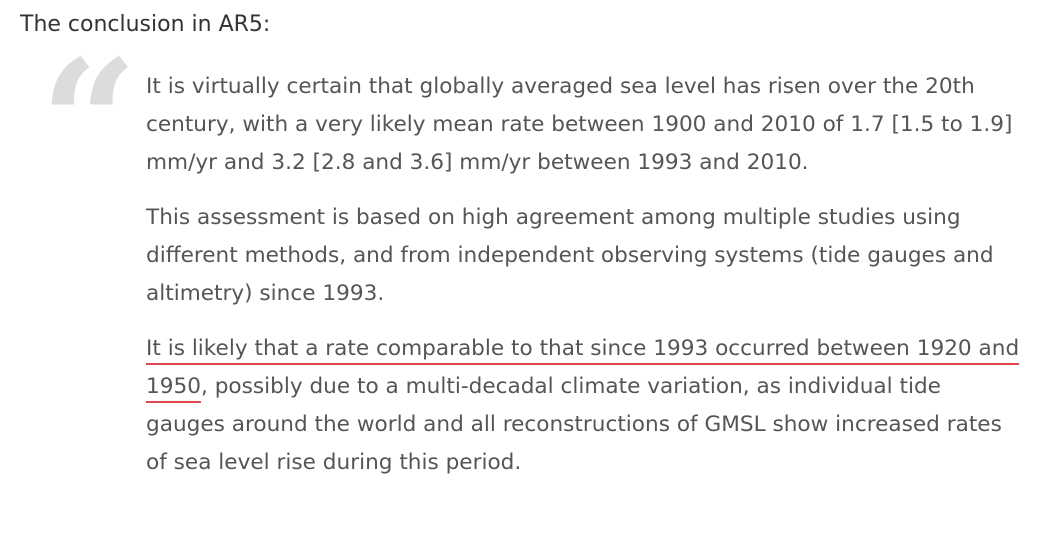 The width and height of the screenshot is (1044, 537). What do you see at coordinates (89, 123) in the screenshot?
I see `quote-mark: “` at bounding box center [89, 123].